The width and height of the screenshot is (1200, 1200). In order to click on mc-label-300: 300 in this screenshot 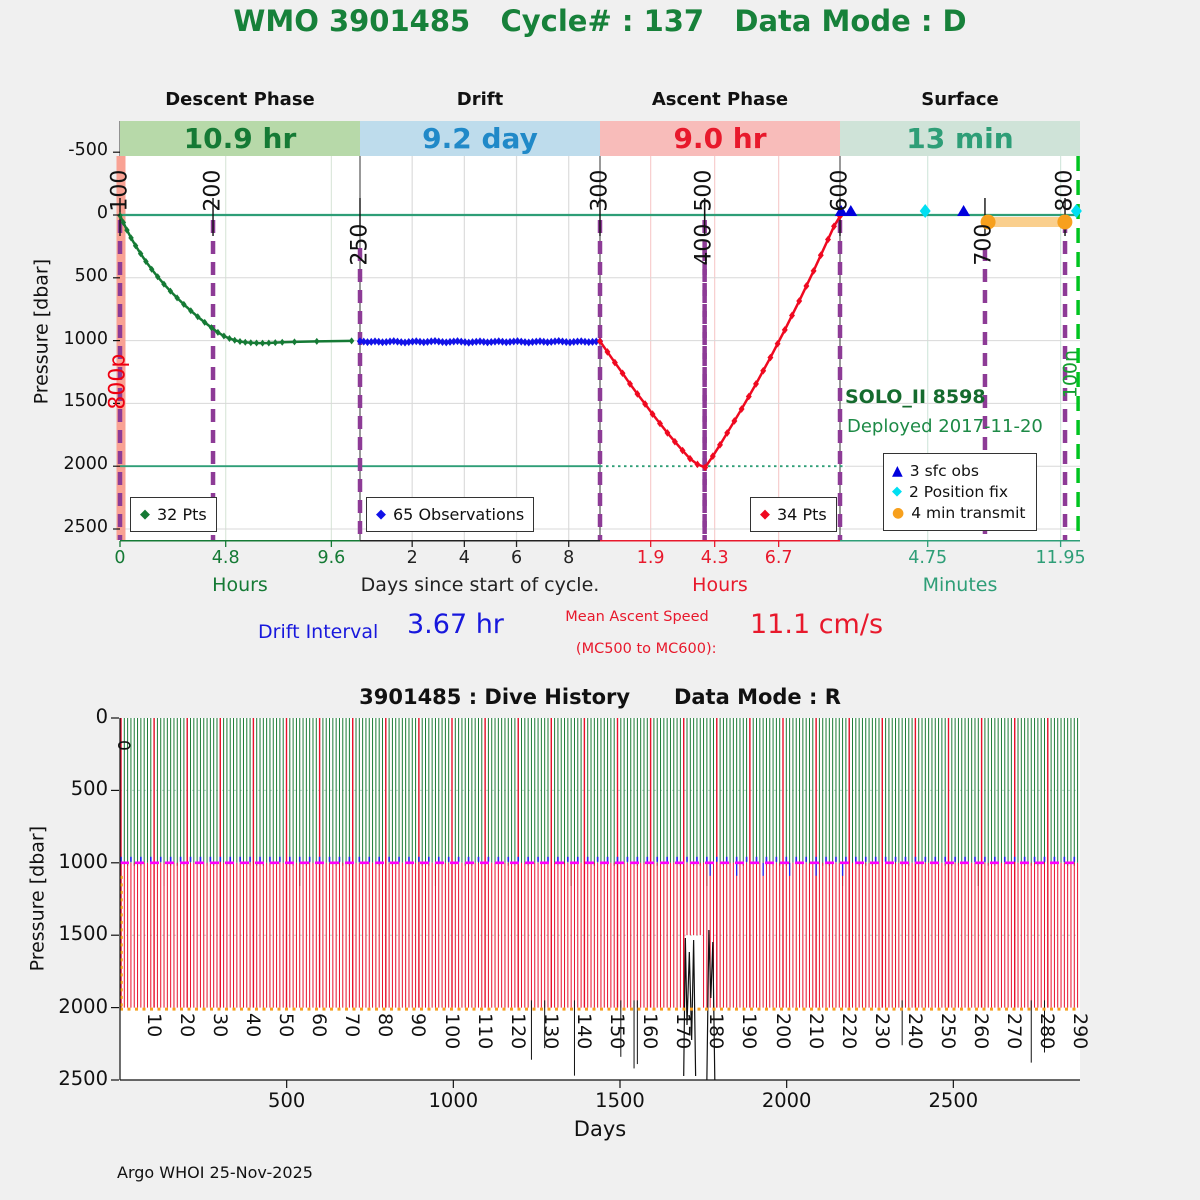, I will do `click(599, 190)`.